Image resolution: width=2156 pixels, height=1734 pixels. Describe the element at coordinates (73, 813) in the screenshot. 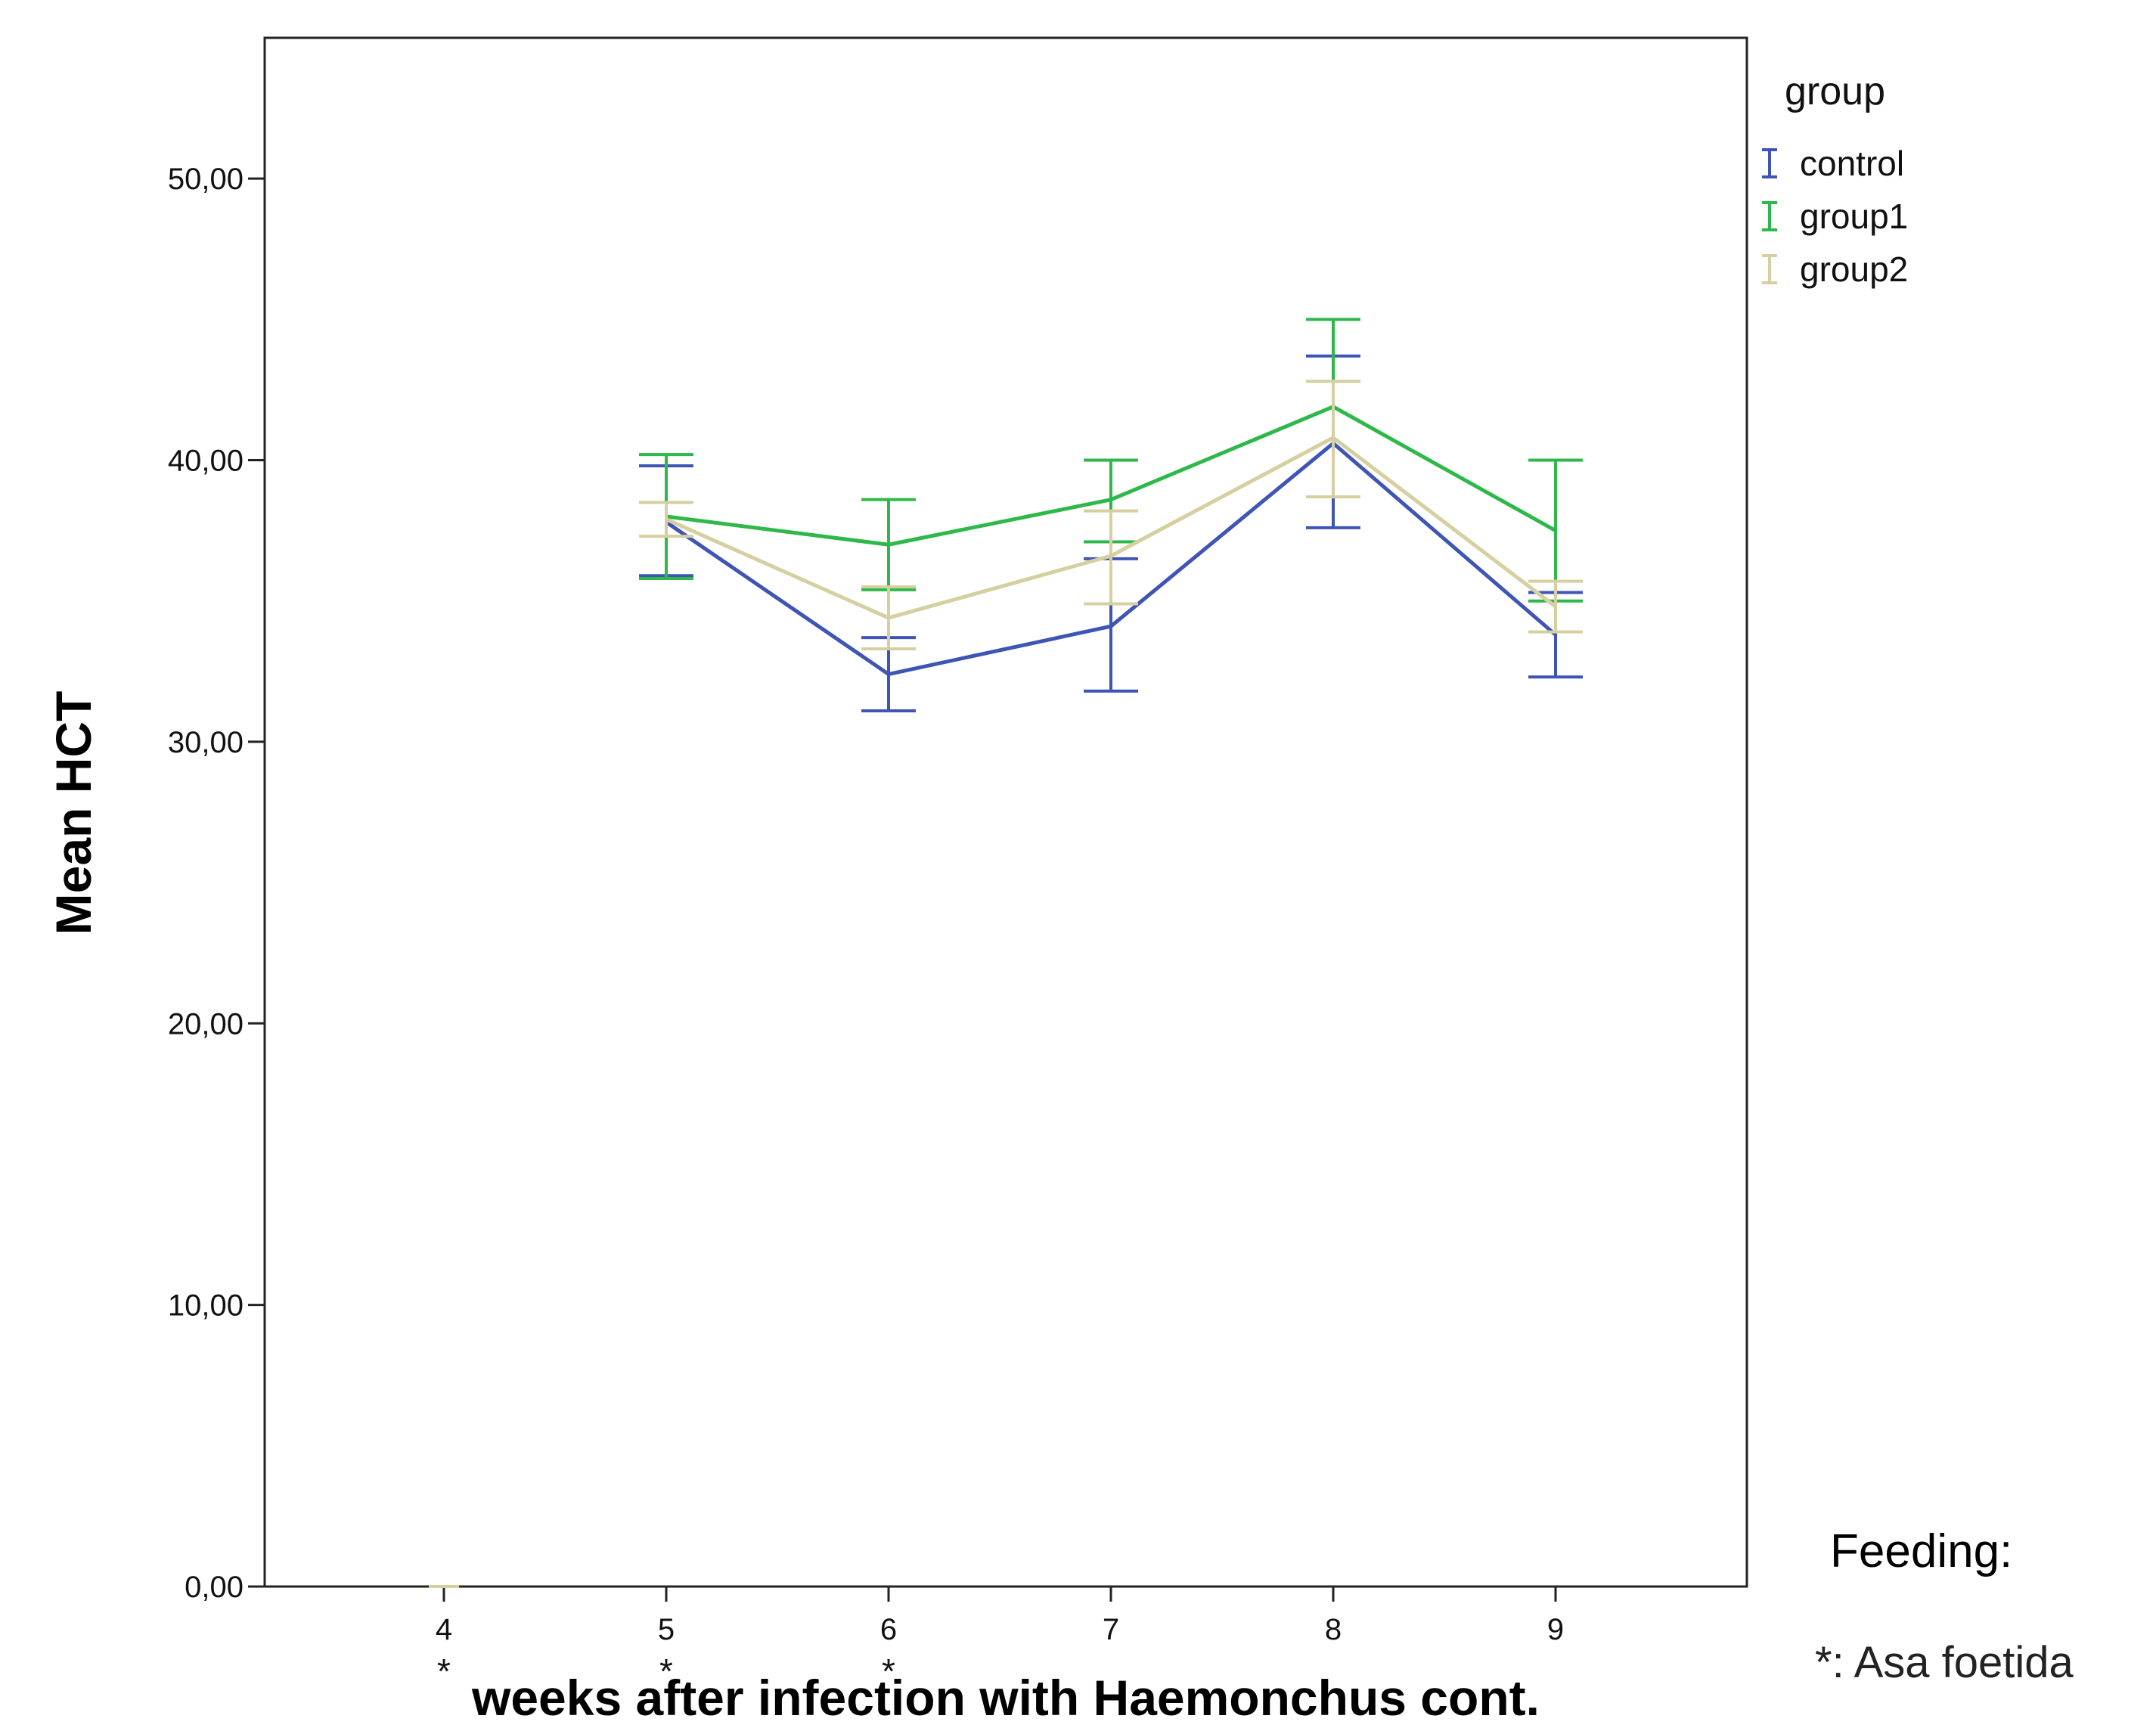

I see `y-axis-title: Mean HCT` at that location.